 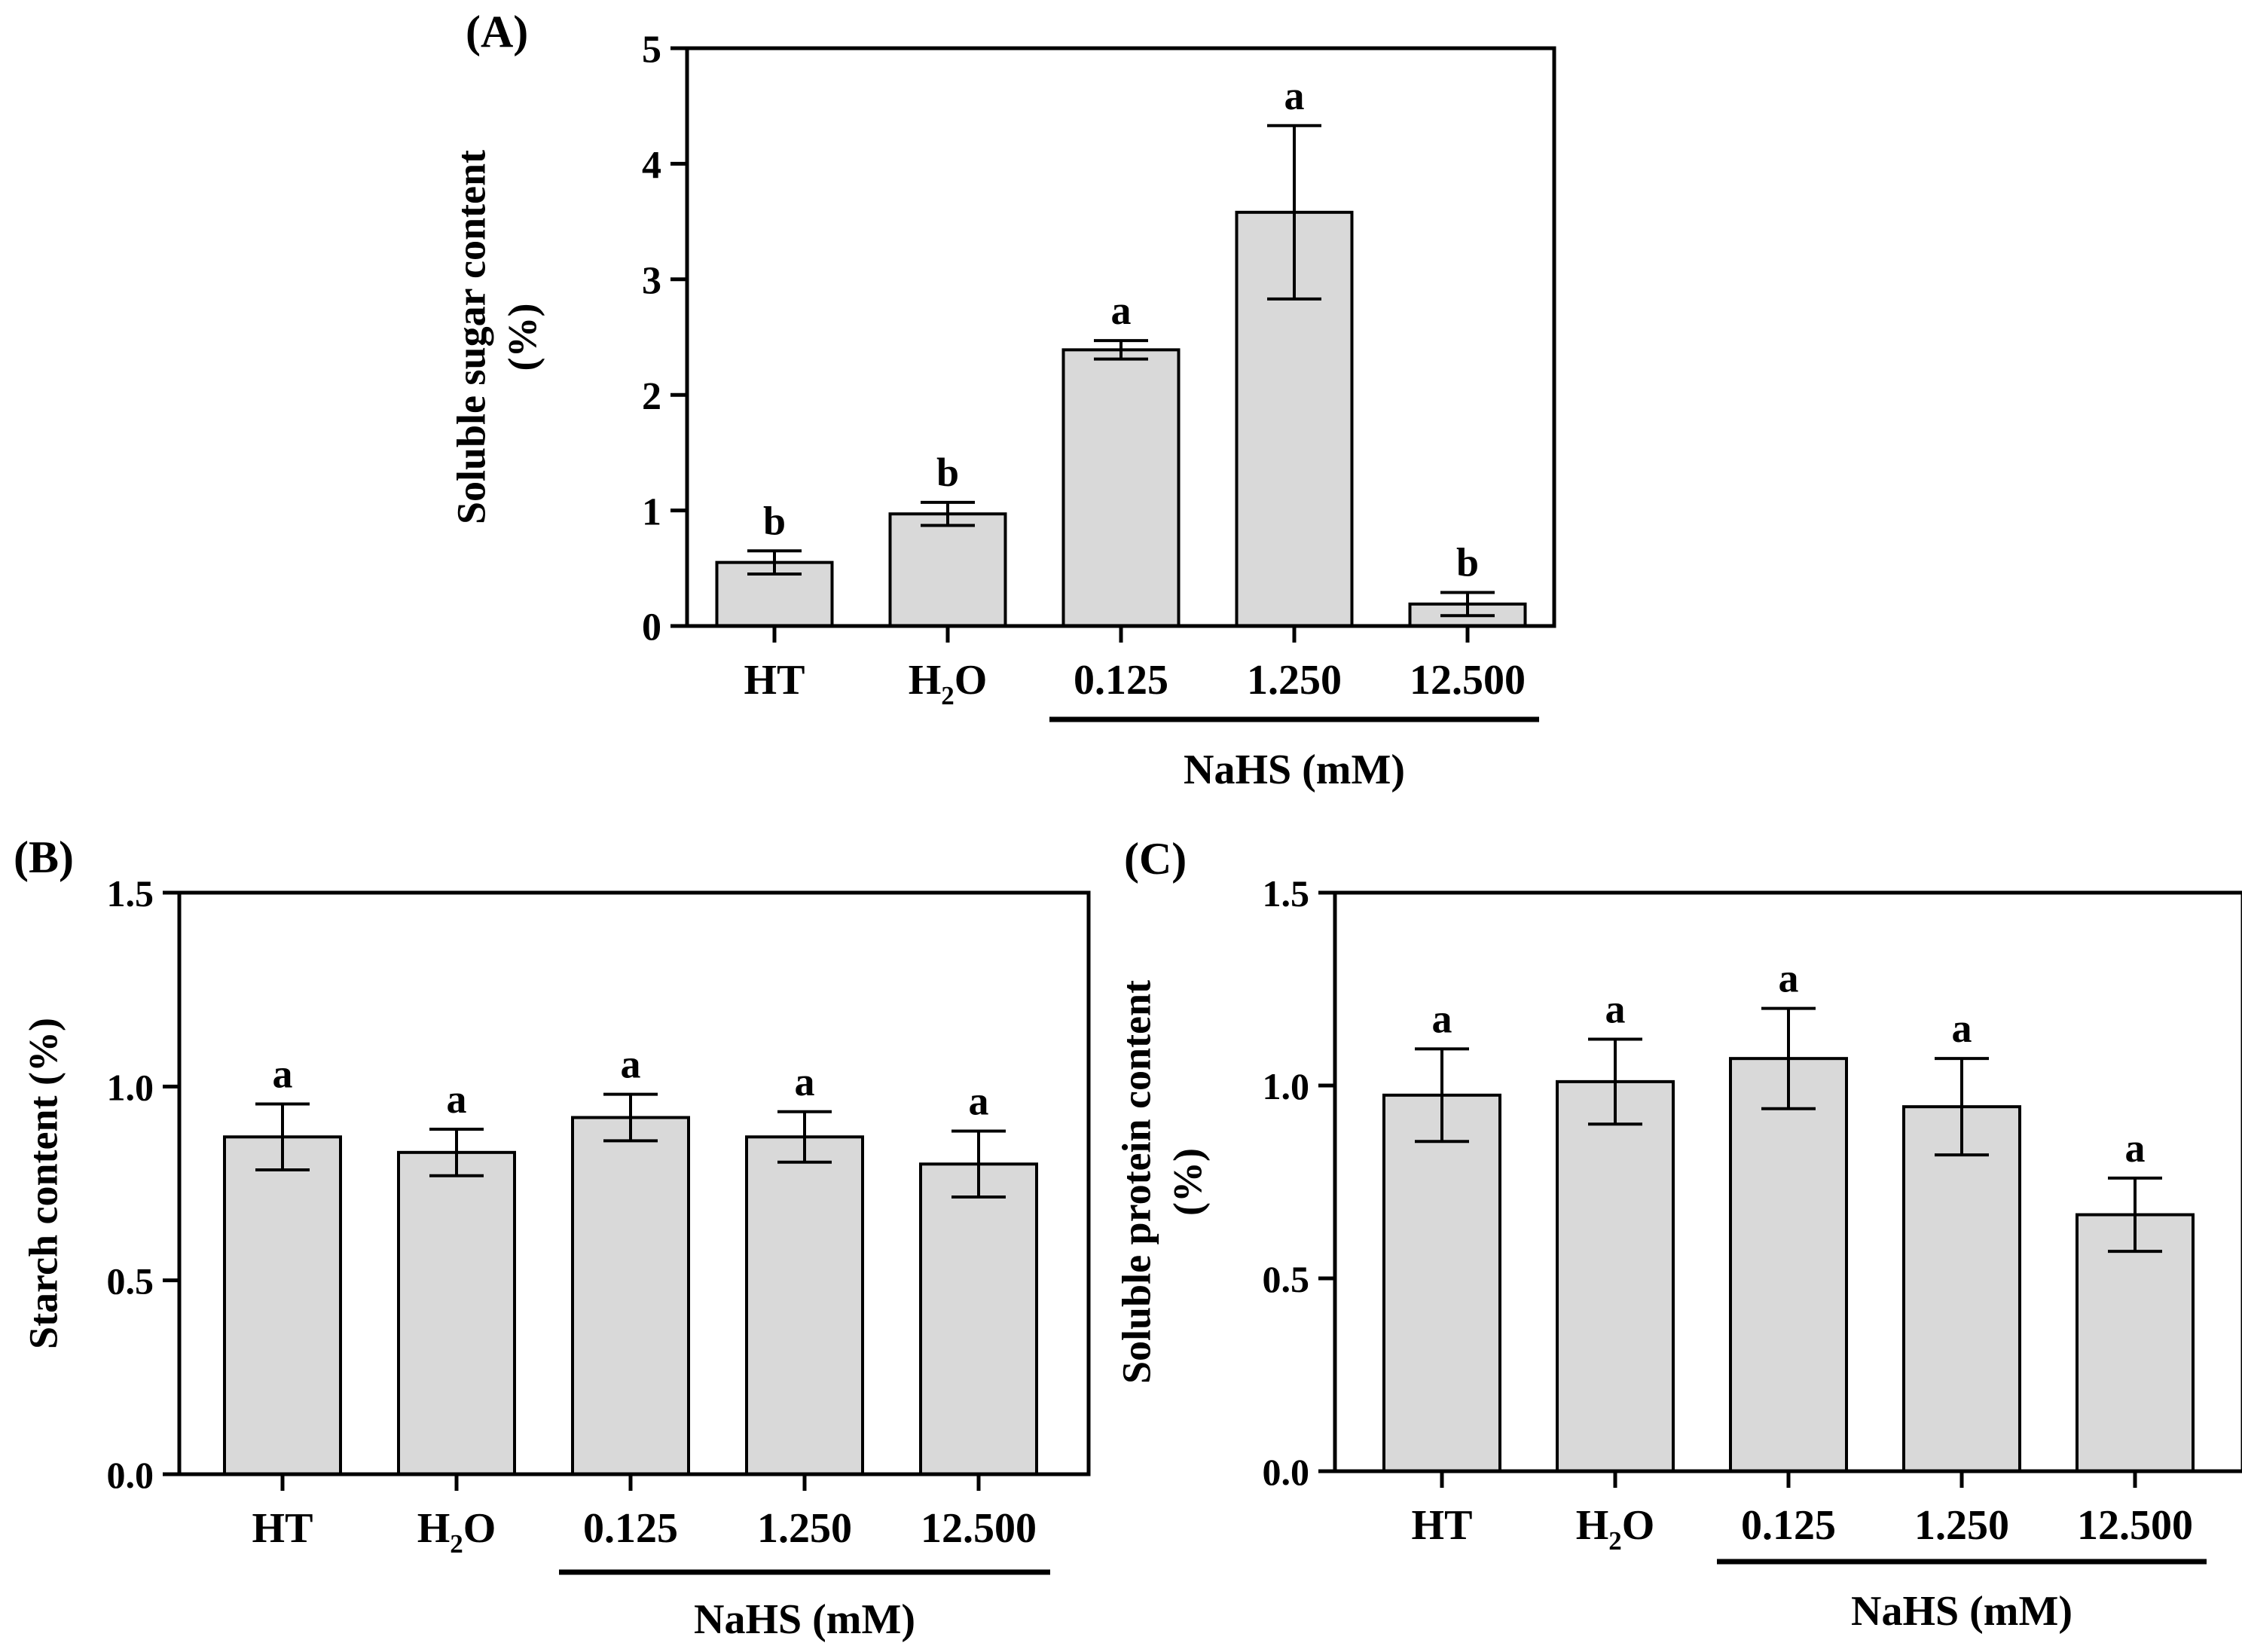 What do you see at coordinates (1155, 859) in the screenshot?
I see `panel-label: (C)` at bounding box center [1155, 859].